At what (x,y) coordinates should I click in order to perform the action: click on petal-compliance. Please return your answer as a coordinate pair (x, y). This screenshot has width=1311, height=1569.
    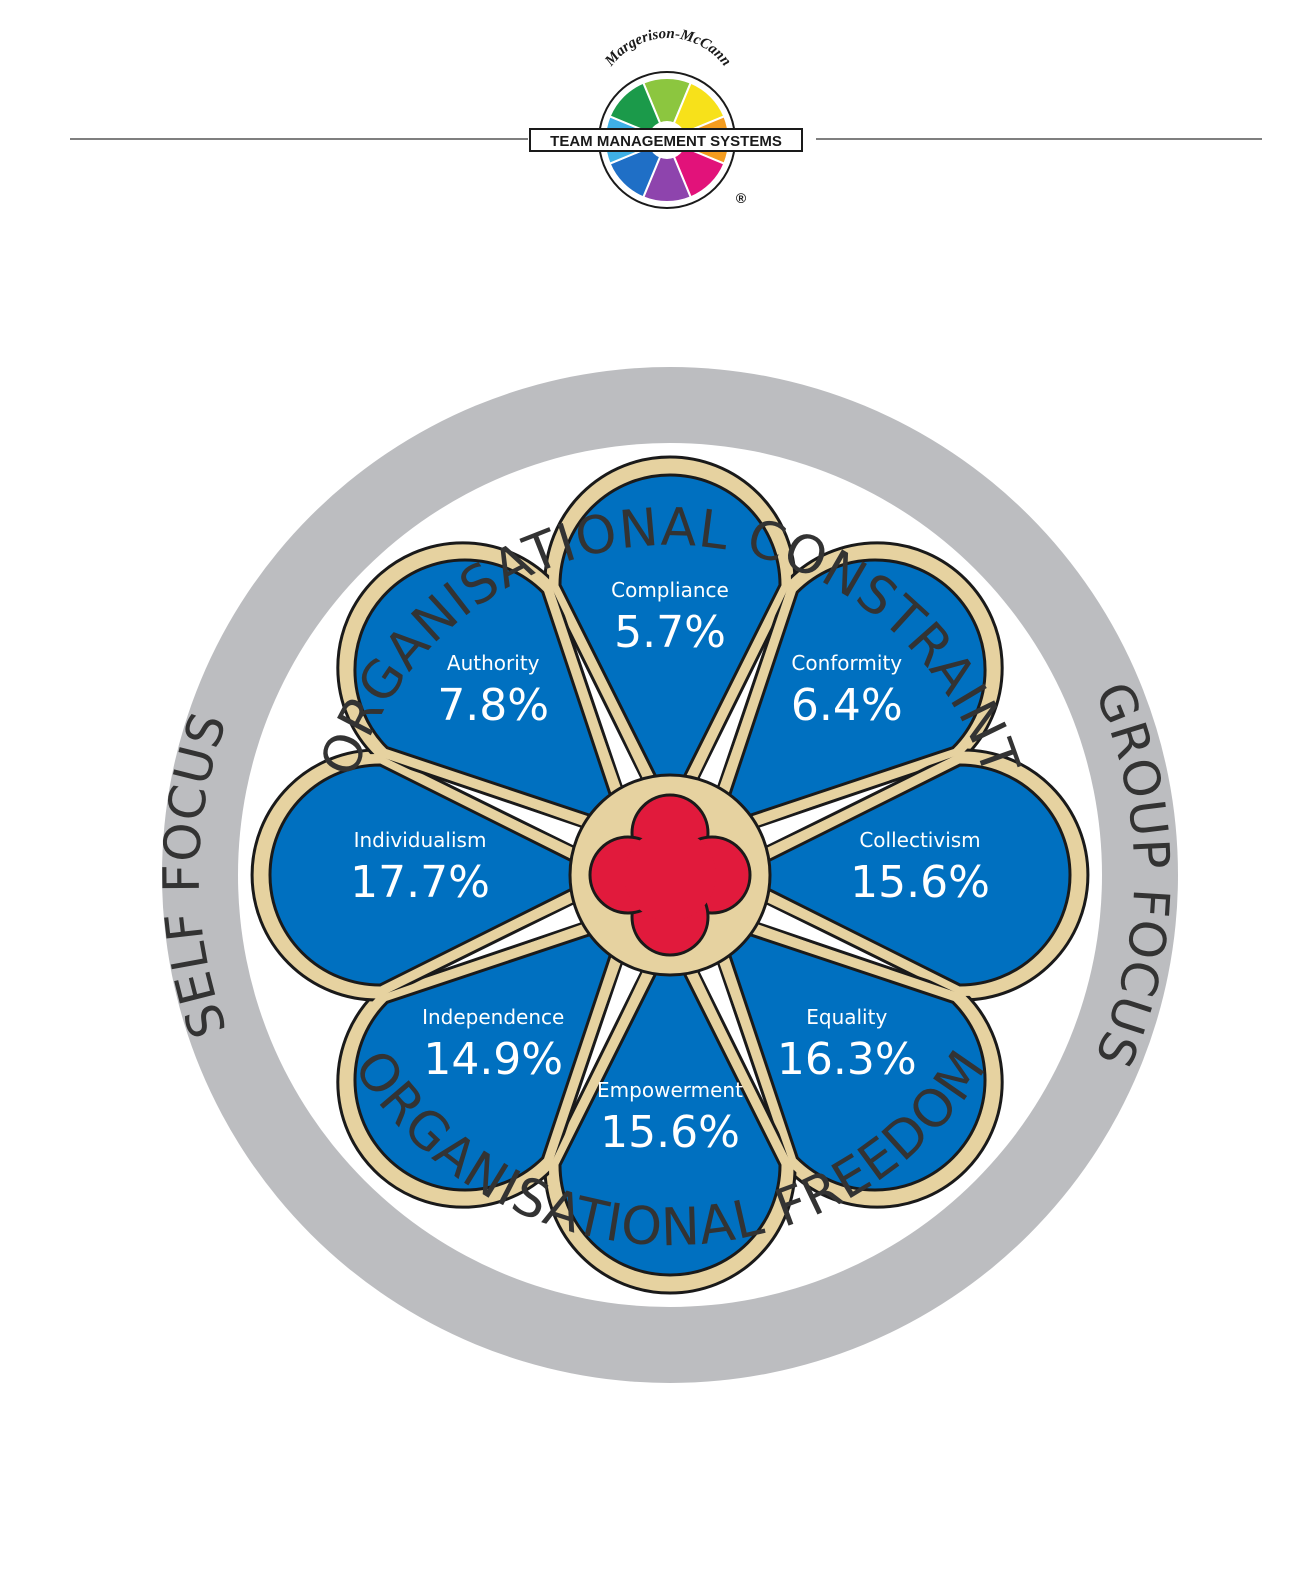
    Looking at the image, I should click on (670, 640).